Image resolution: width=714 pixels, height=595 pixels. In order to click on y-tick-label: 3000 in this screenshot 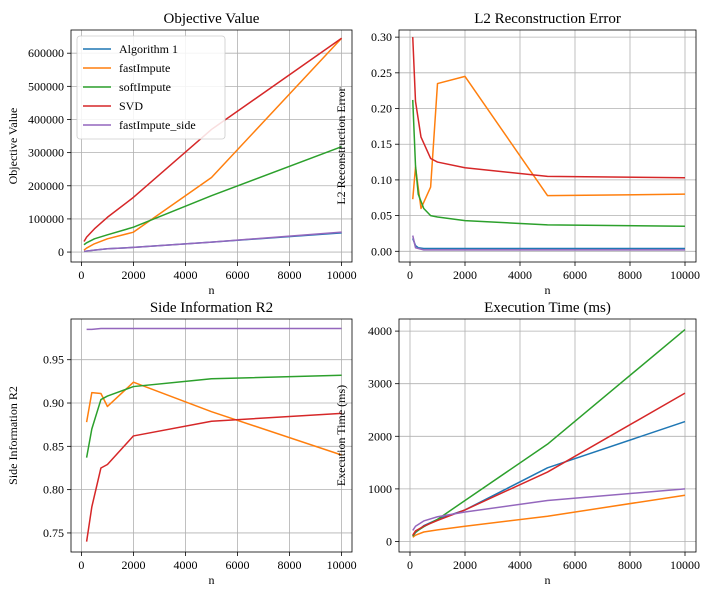, I will do `click(380, 384)`.